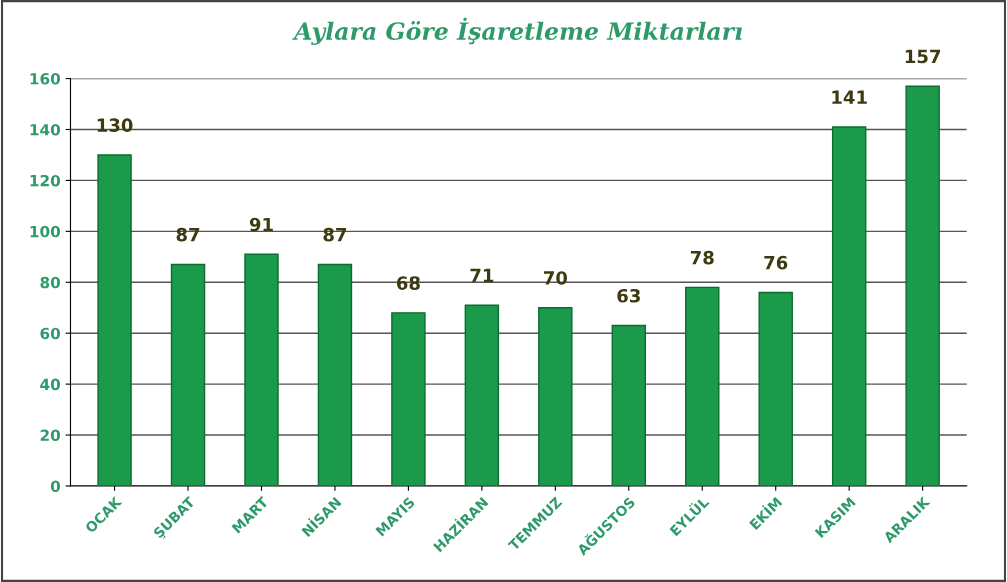 This screenshot has width=1007, height=582. Describe the element at coordinates (555, 278) in the screenshot. I see `data-label: 70` at that location.